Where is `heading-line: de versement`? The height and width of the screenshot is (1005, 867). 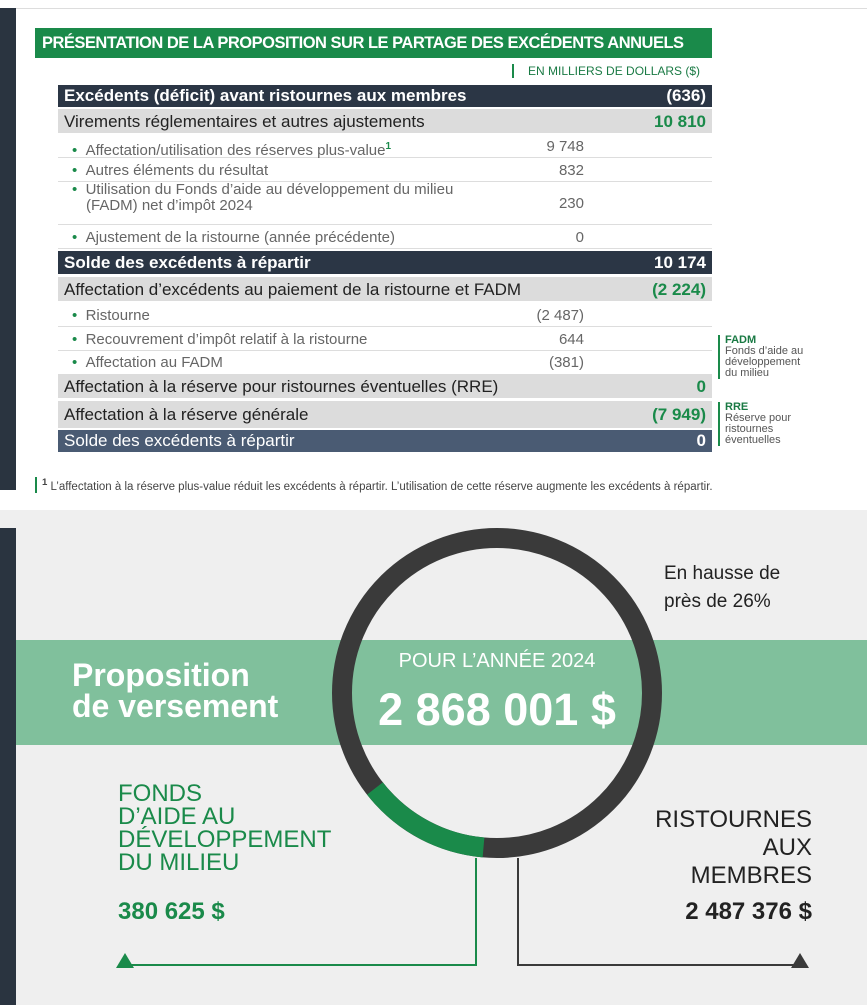 heading-line: de versement is located at coordinates (175, 706).